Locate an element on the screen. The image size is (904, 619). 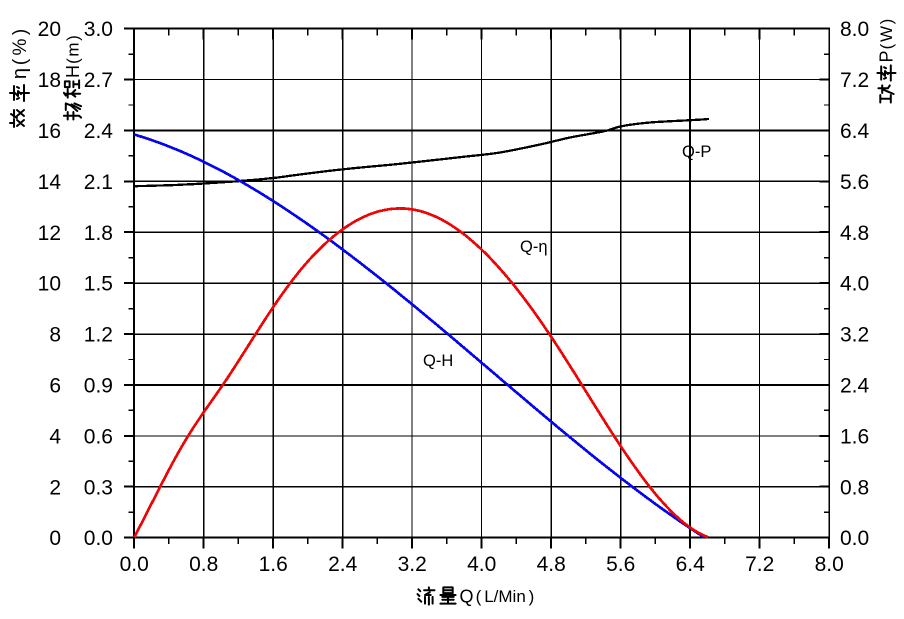
svg-text: Q is located at coordinates (466, 597).